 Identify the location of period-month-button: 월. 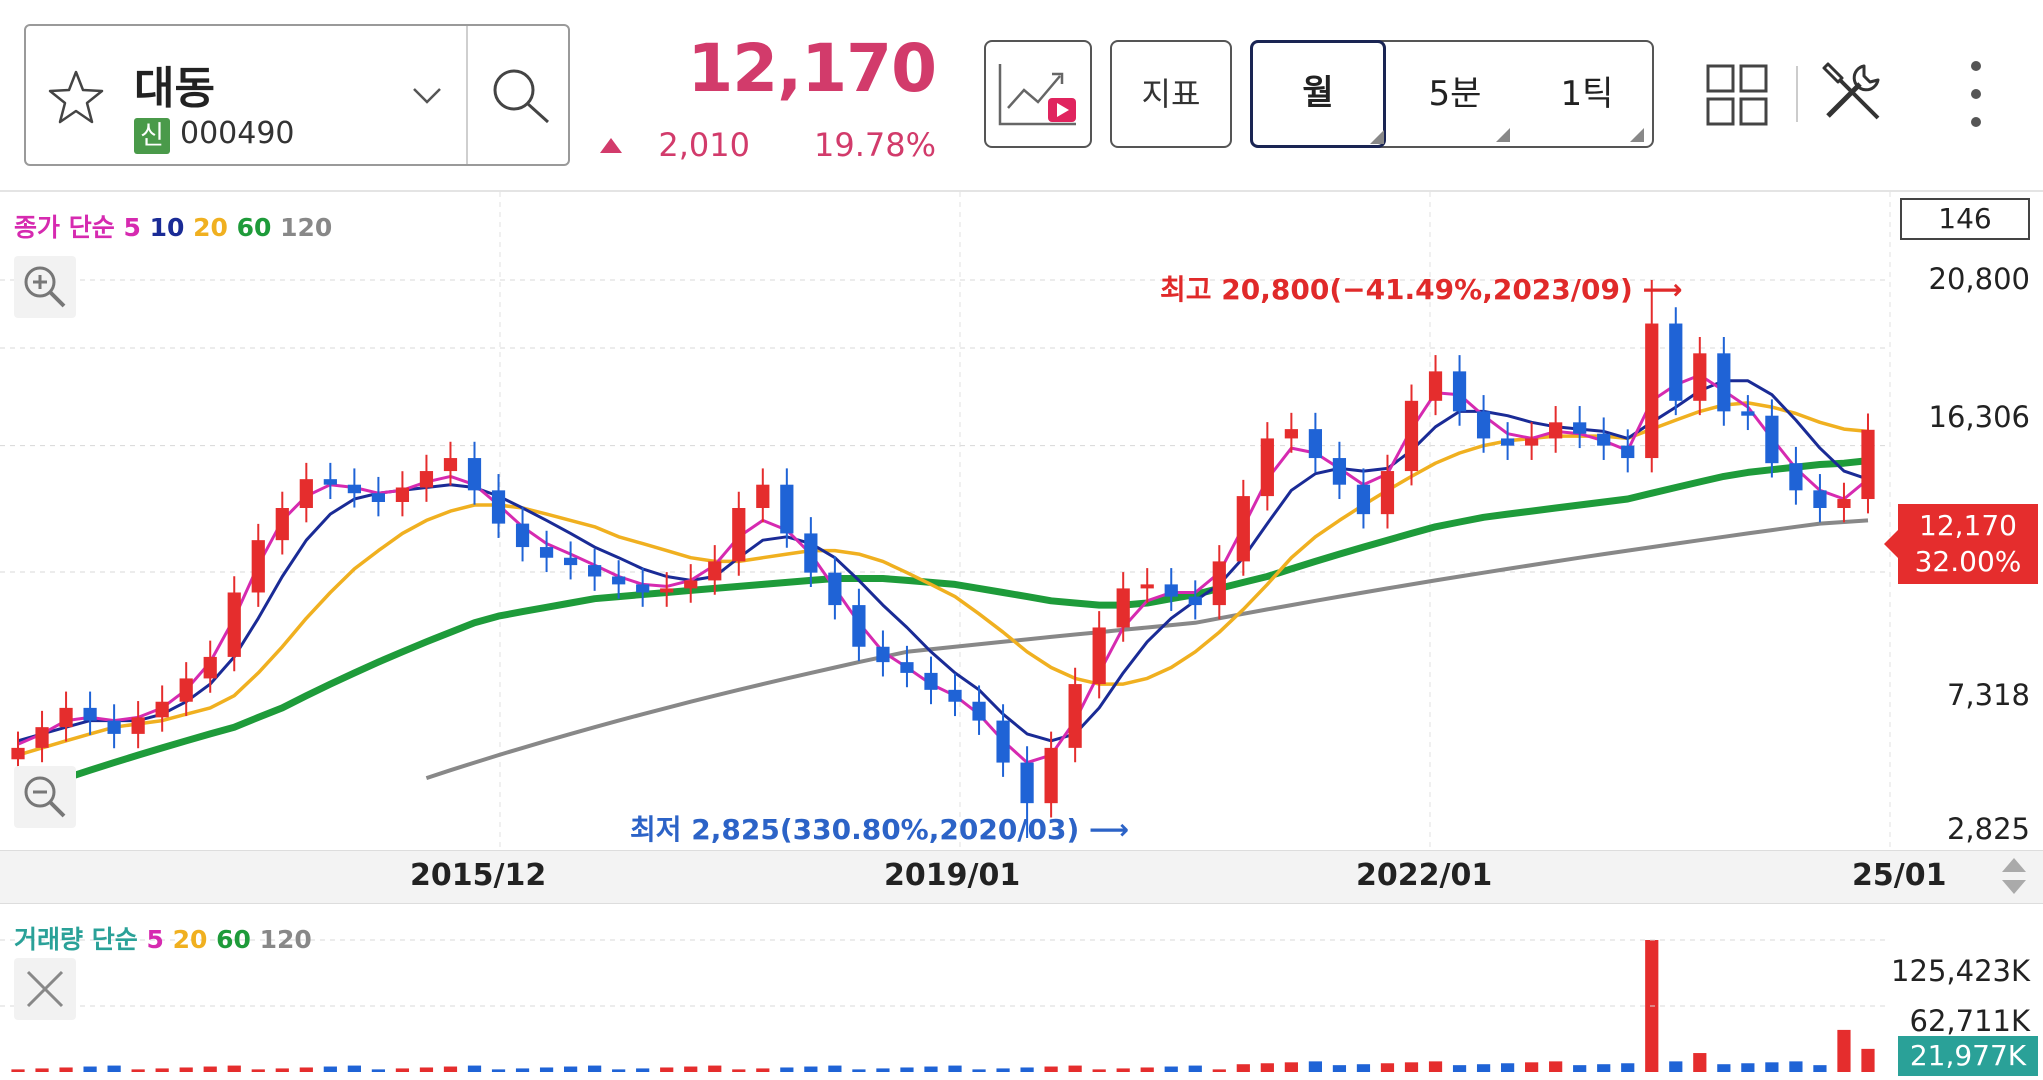
(1318, 94).